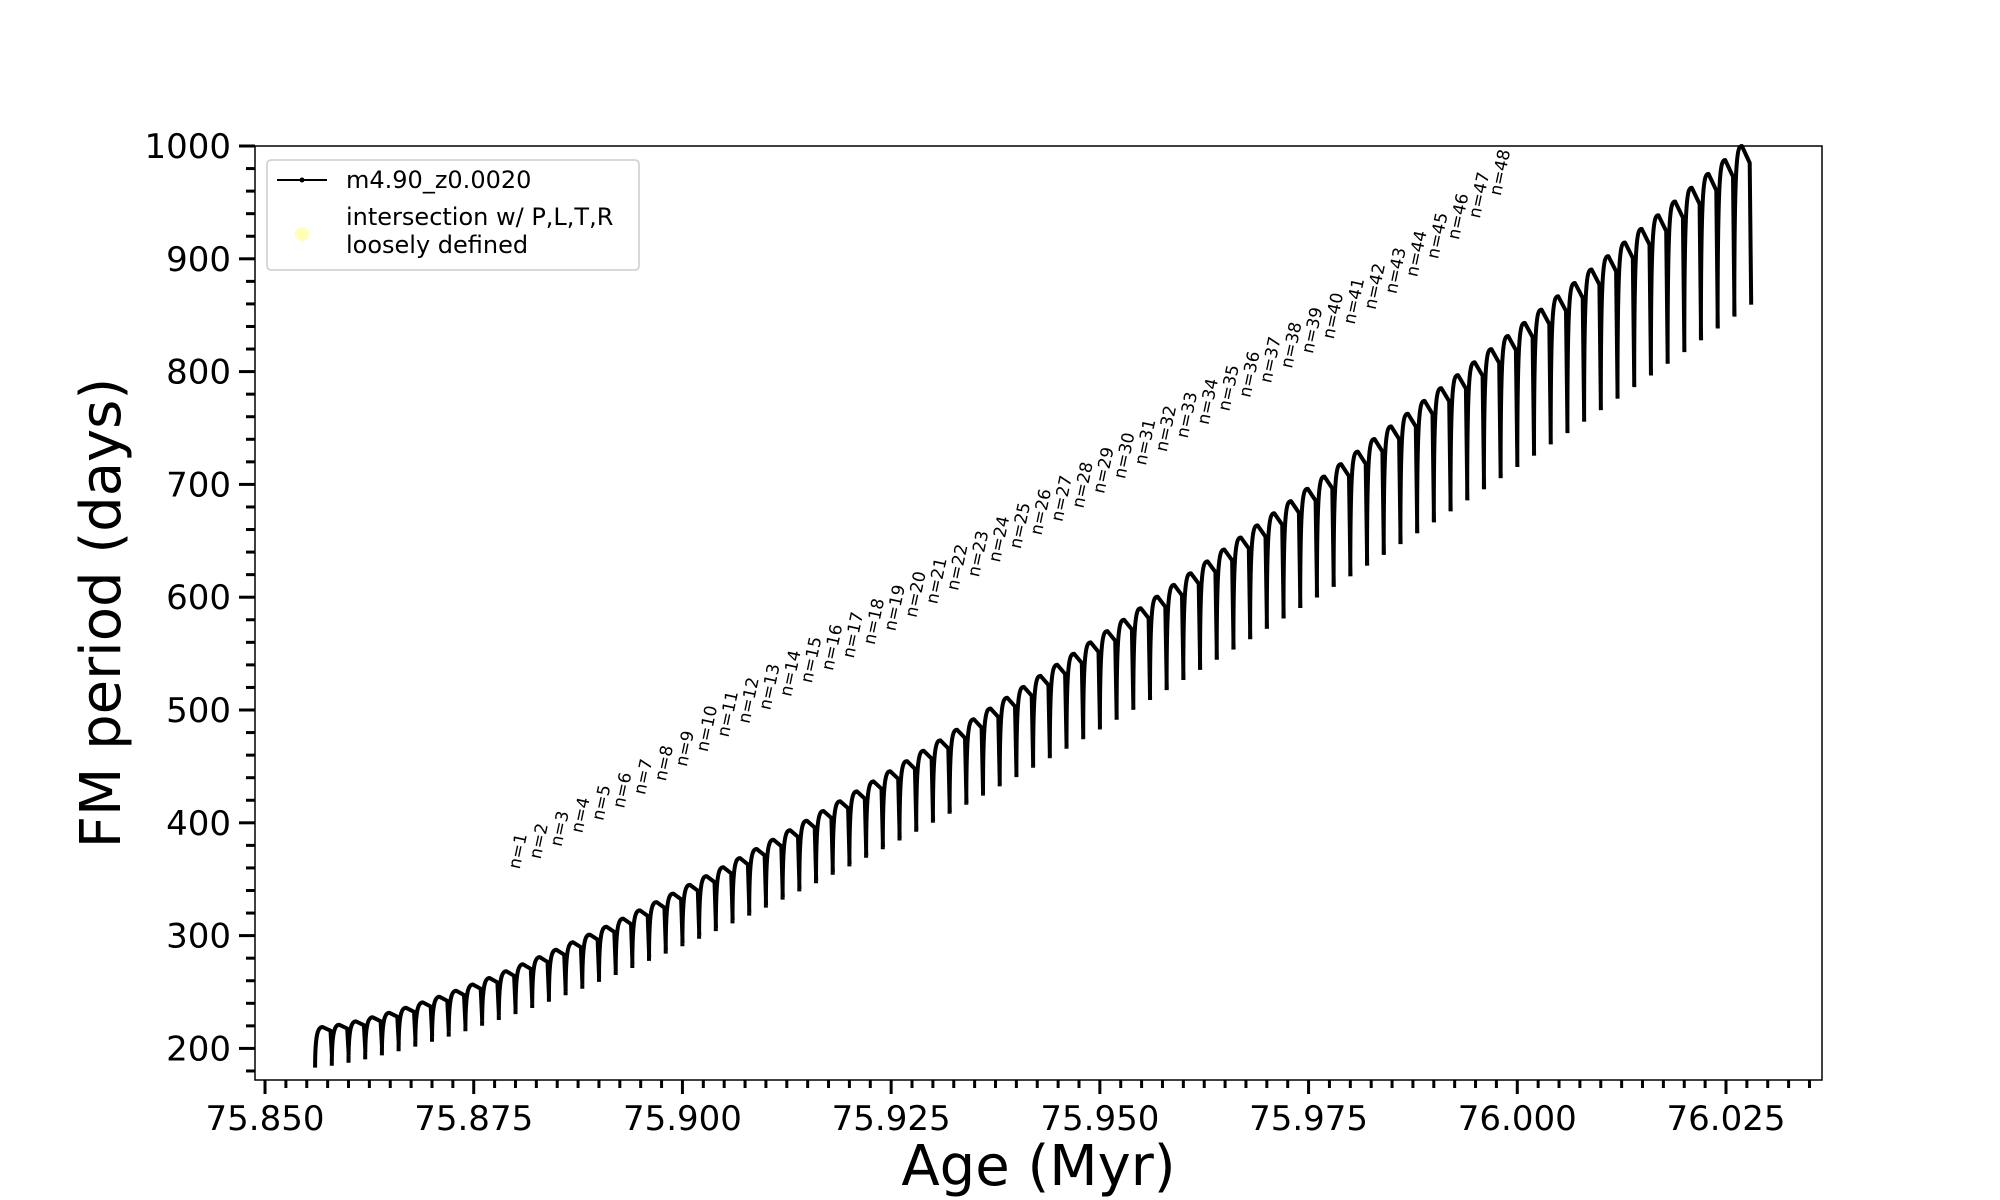 The image size is (2000, 1200). Describe the element at coordinates (198, 373) in the screenshot. I see `y-tick-label: 800` at that location.